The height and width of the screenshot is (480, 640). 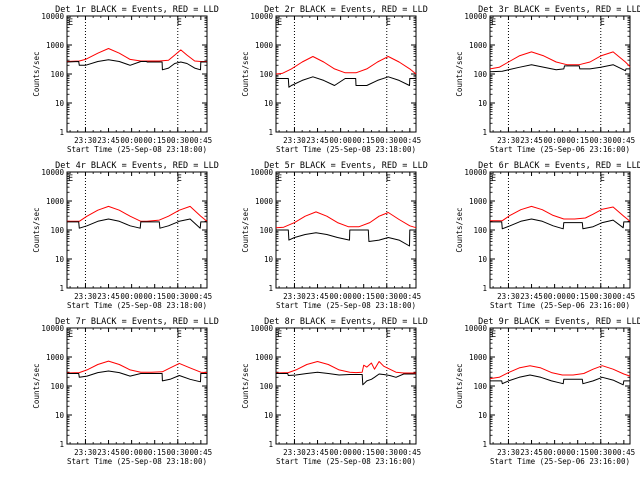 I want to click on panel-title: Det 3r BLACK = Events, RED = LLD, so click(x=559, y=10).